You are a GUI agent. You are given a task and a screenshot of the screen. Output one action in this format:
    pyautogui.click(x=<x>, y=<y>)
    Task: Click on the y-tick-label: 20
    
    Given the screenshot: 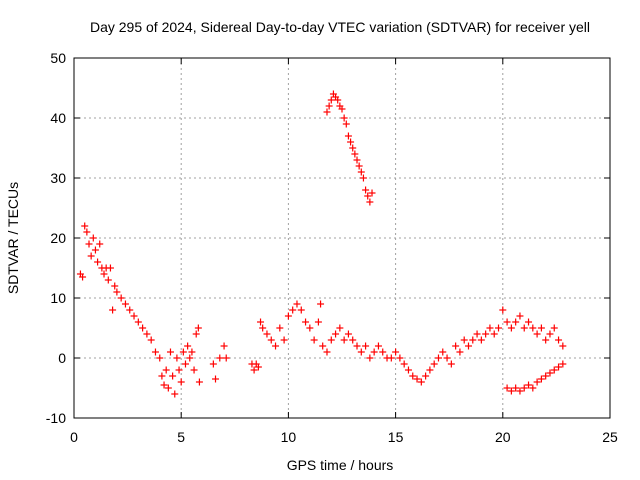 What is the action you would take?
    pyautogui.click(x=58, y=238)
    